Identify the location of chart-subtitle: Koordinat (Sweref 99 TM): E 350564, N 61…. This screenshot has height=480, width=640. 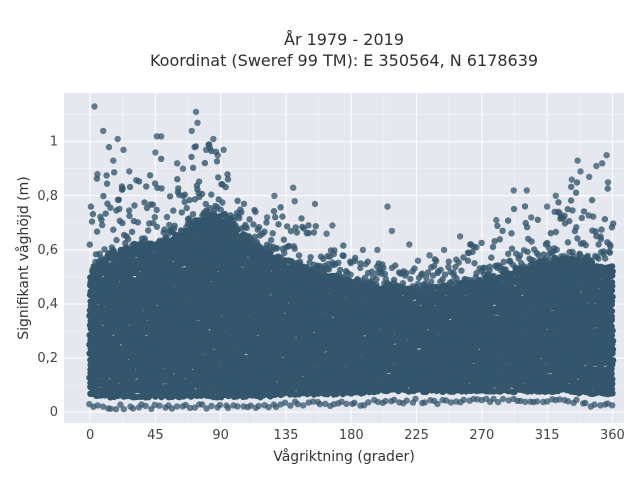
(344, 60).